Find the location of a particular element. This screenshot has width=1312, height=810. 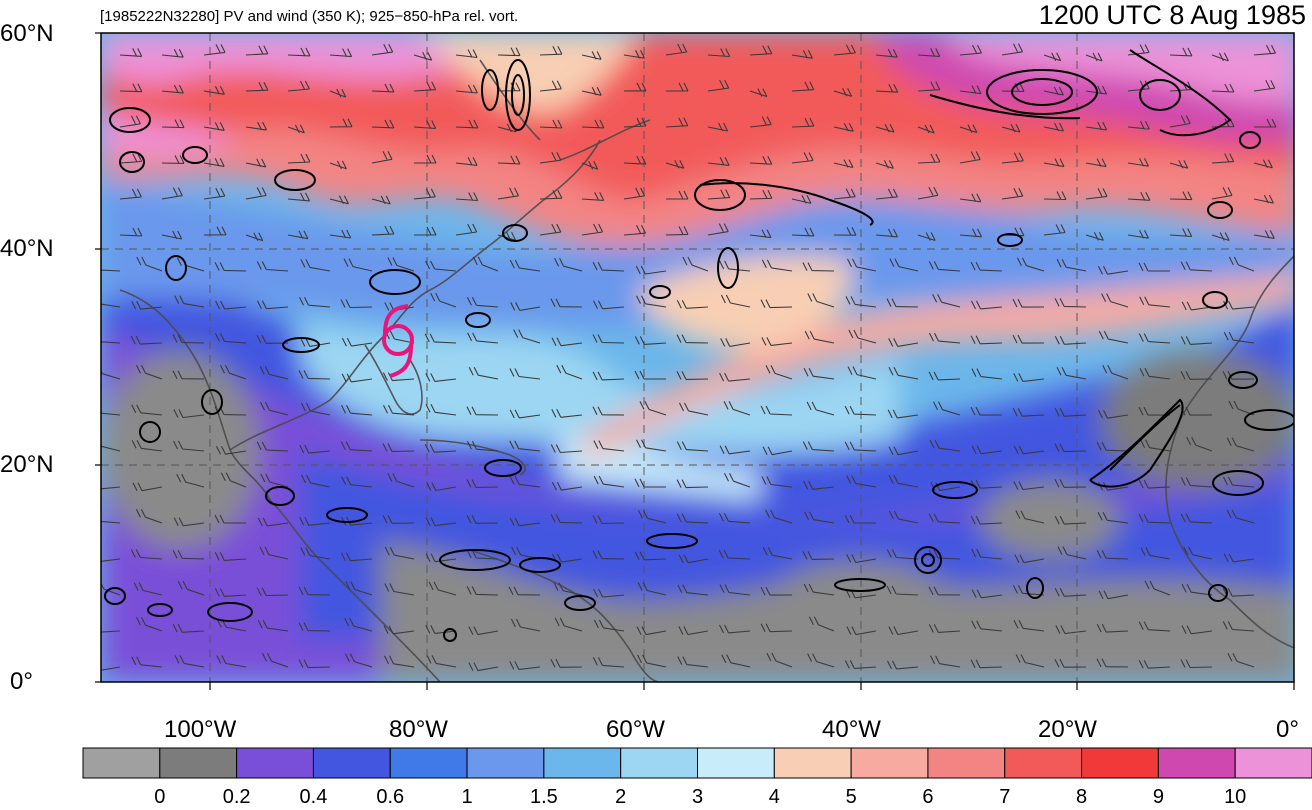

colorbar-label-14: 10 is located at coordinates (1235, 797).